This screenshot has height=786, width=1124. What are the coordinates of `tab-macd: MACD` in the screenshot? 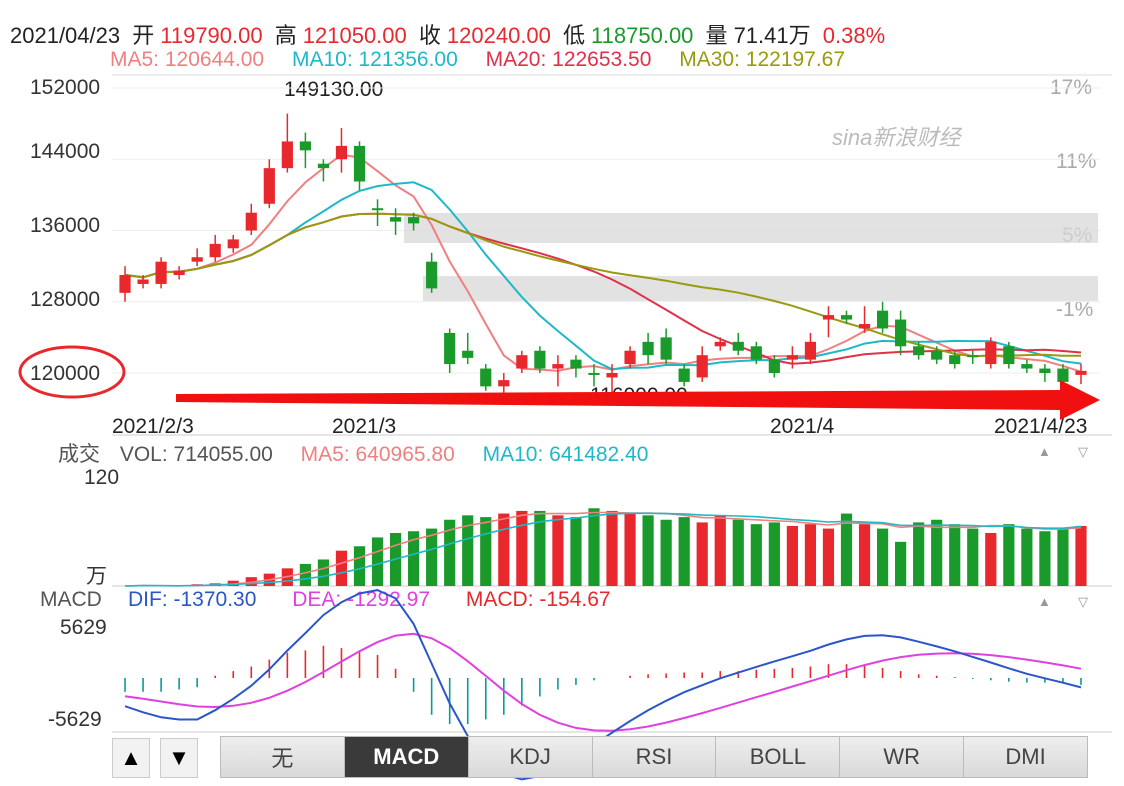 It's located at (405, 757).